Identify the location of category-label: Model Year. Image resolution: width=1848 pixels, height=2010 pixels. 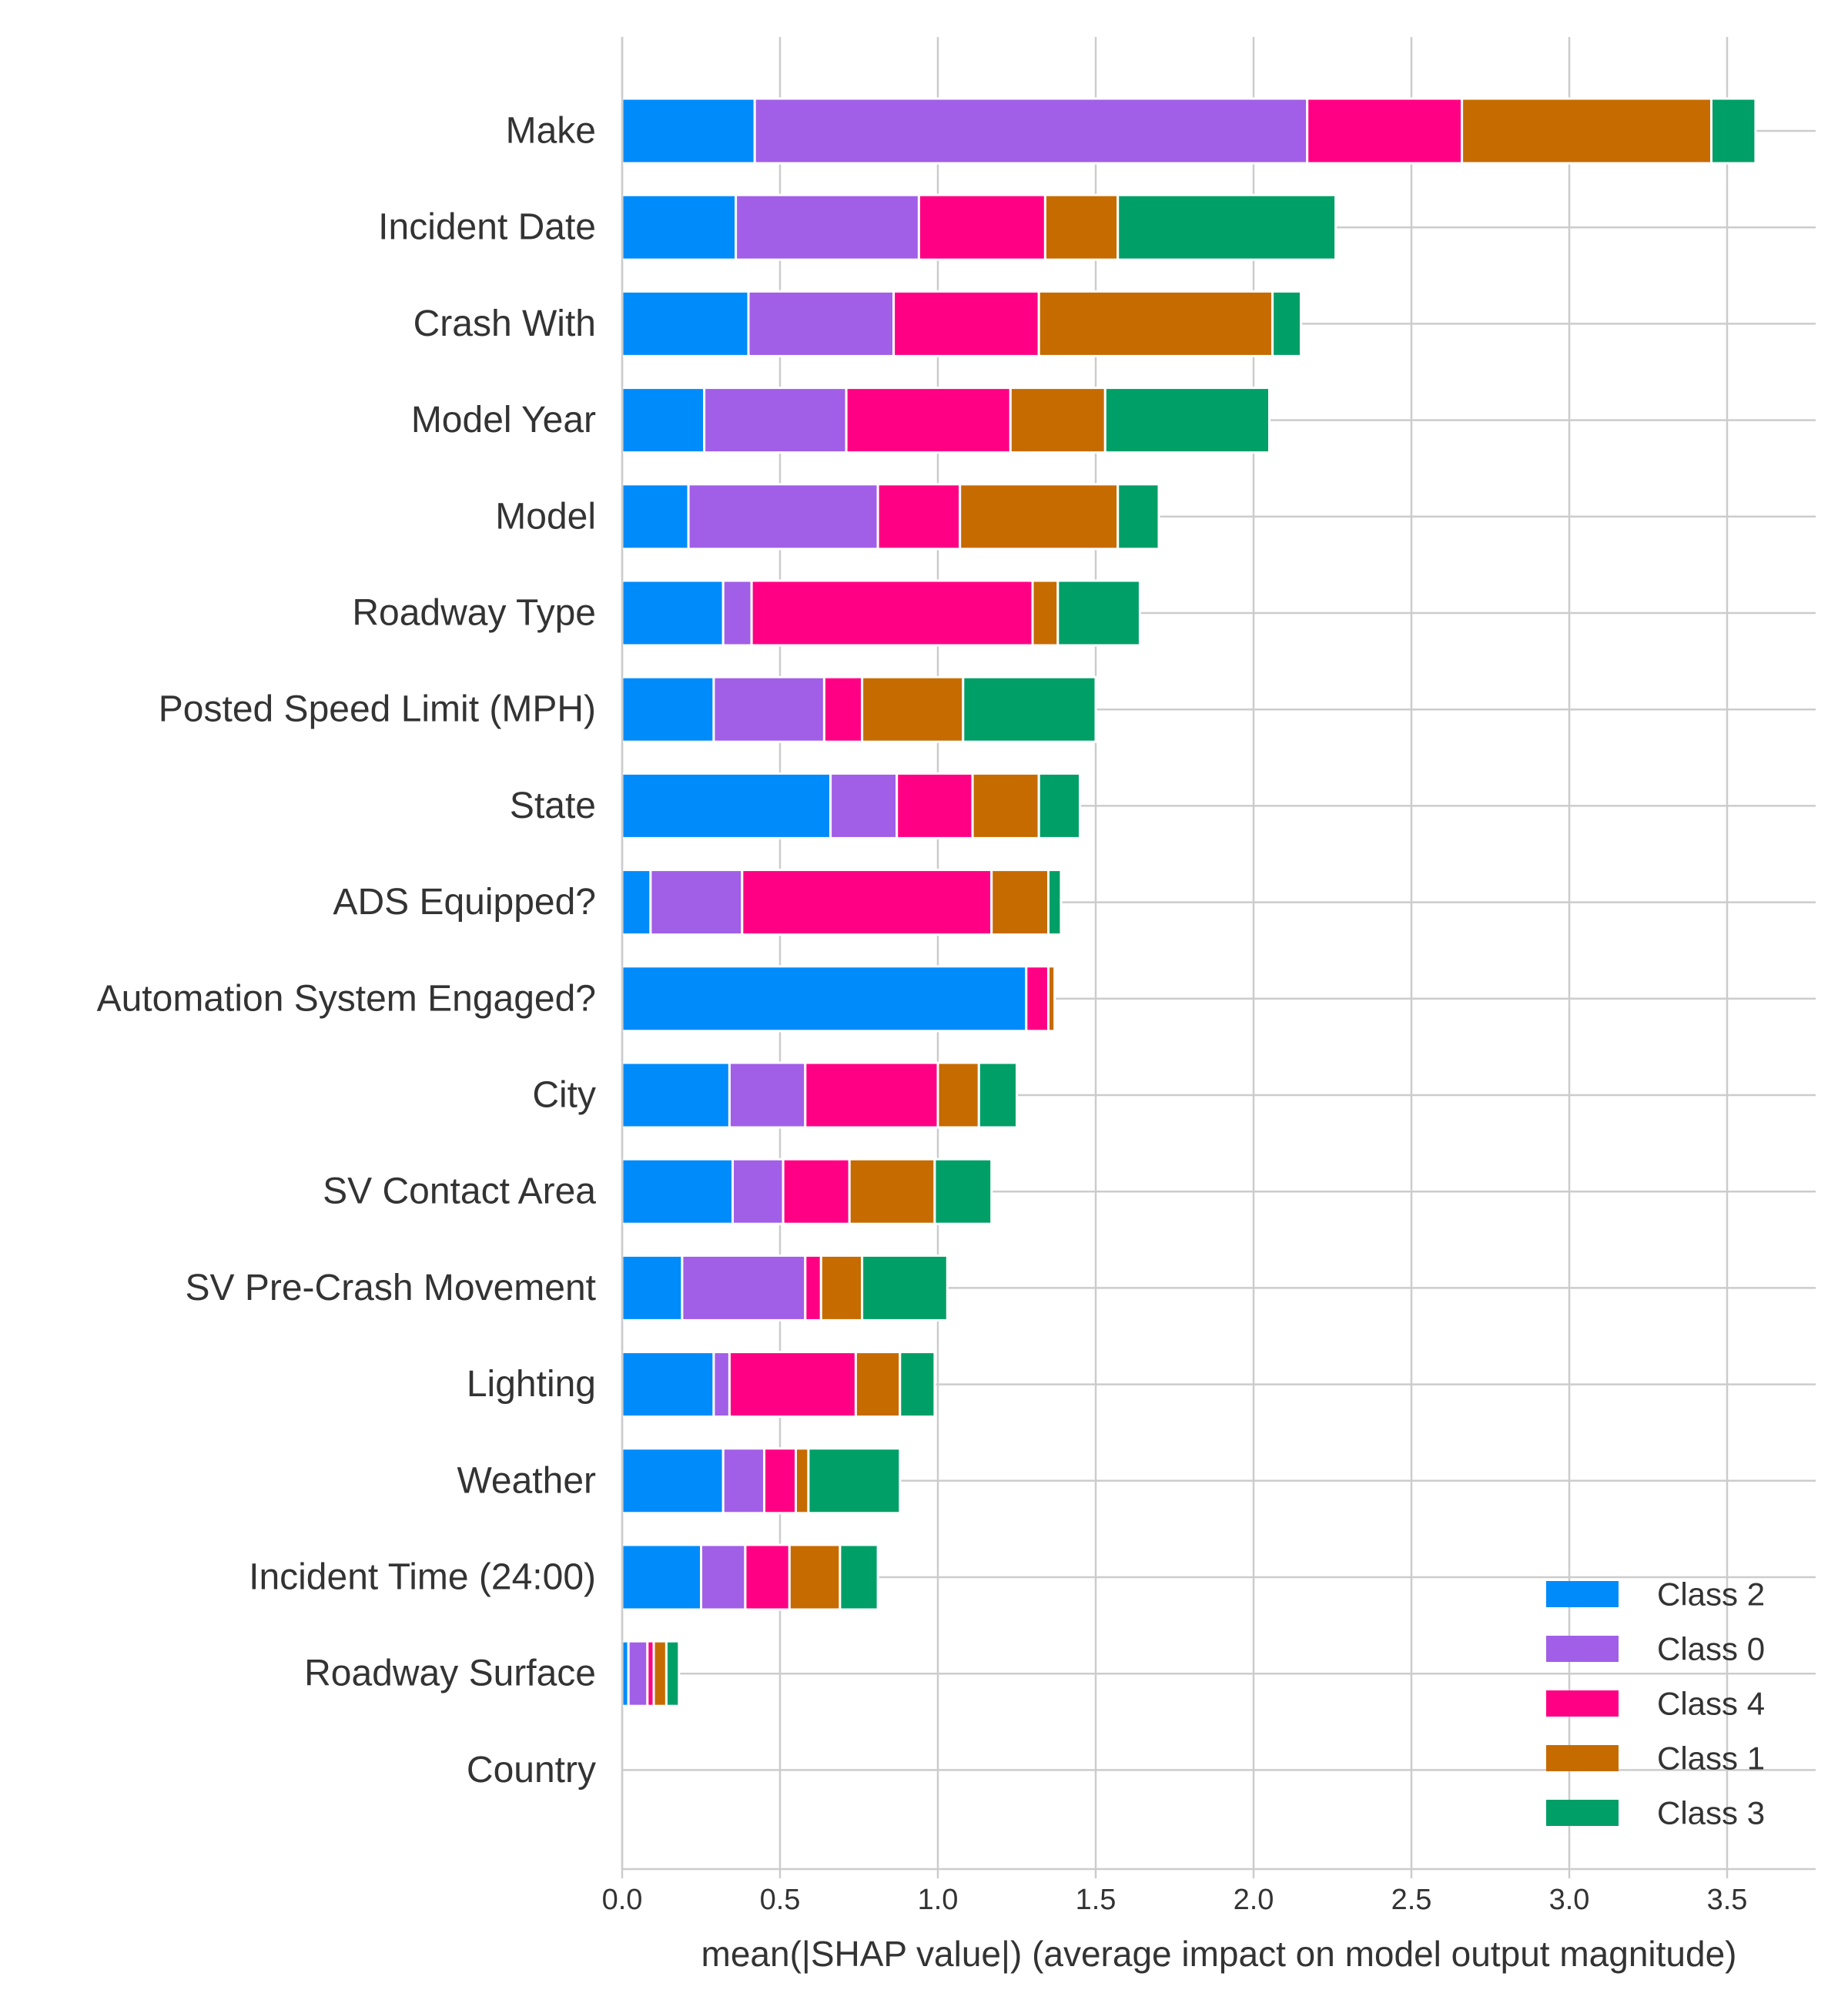
(503, 420).